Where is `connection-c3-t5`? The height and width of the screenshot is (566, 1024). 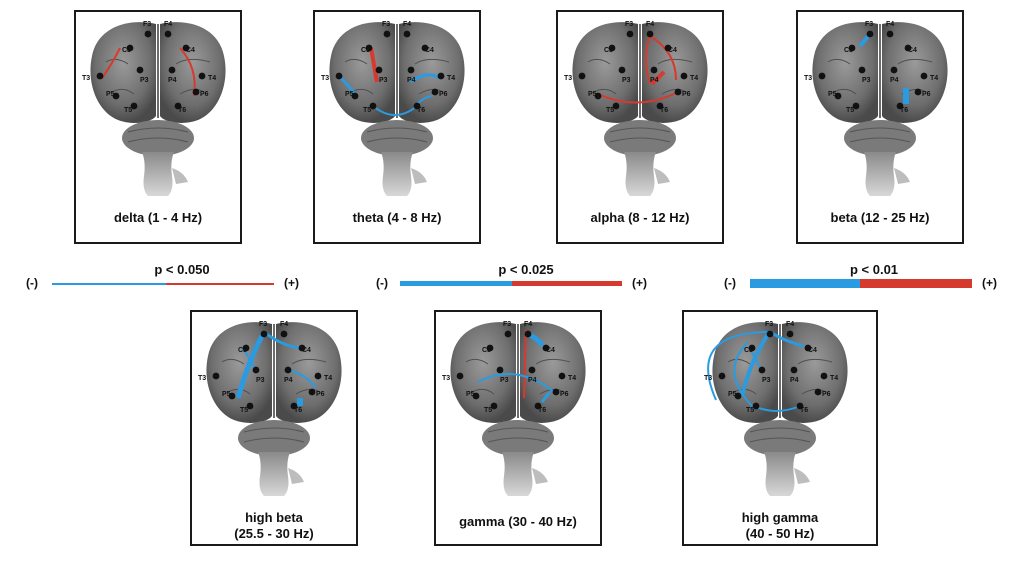
connection-c3-t5 is located at coordinates (744, 375).